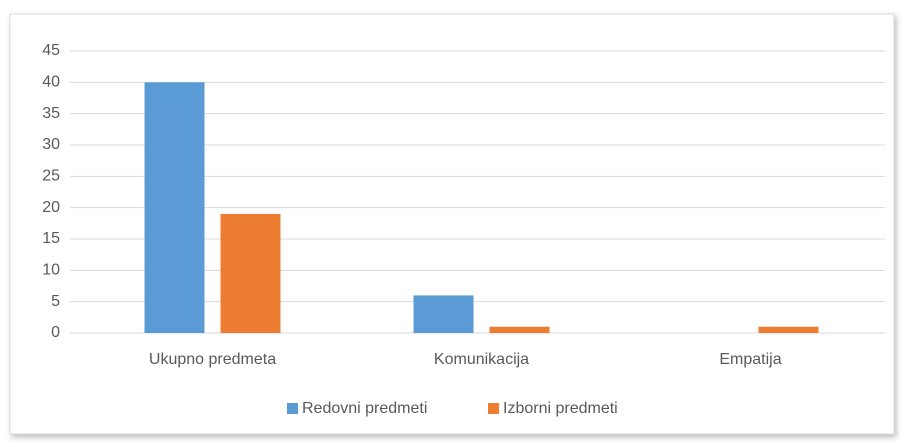  What do you see at coordinates (55, 301) in the screenshot?
I see `y-tick-label: 5` at bounding box center [55, 301].